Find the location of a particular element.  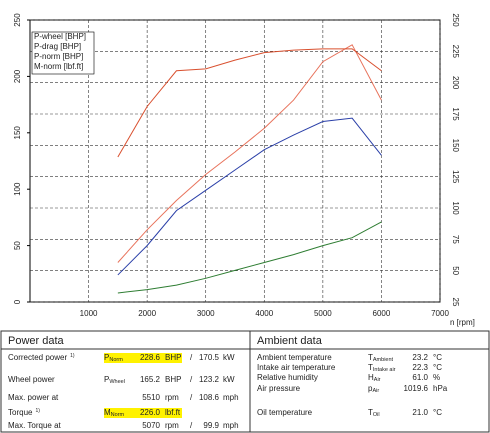

x-tick-label: 7000 is located at coordinates (440, 313).